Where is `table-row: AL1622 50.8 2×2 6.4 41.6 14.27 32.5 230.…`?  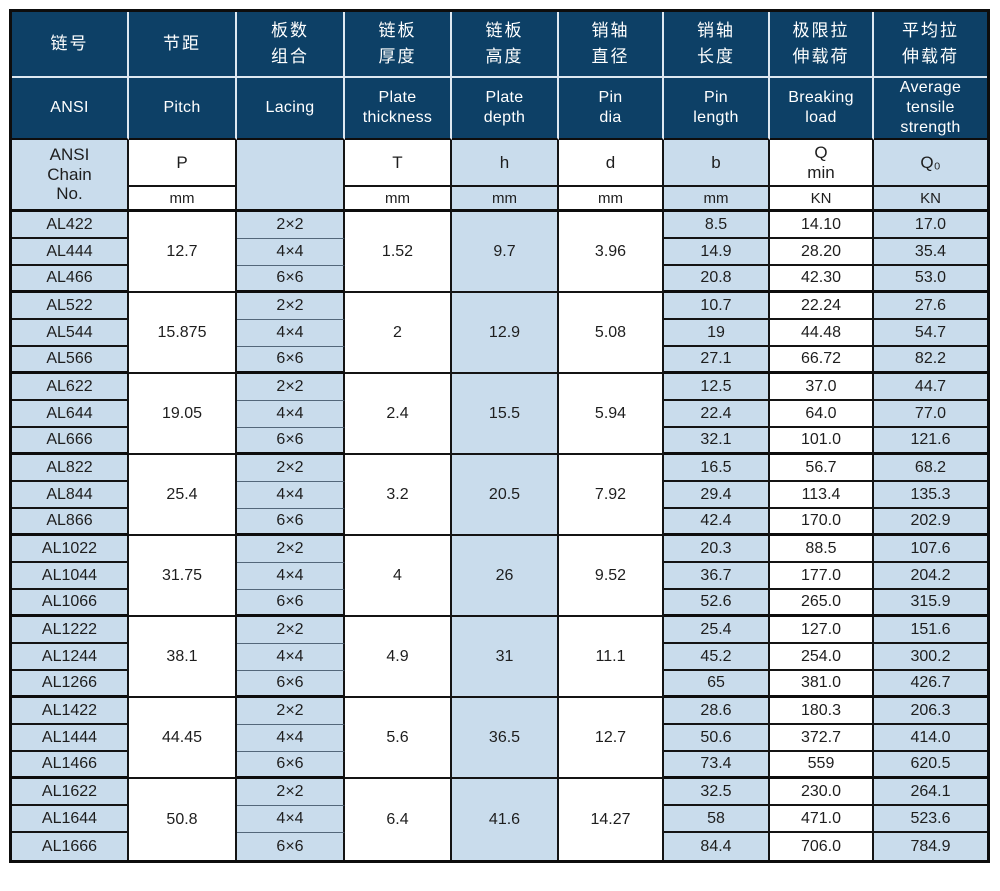
table-row: AL1622 50.8 2×2 6.4 41.6 14.27 32.5 230.… is located at coordinates (499, 819).